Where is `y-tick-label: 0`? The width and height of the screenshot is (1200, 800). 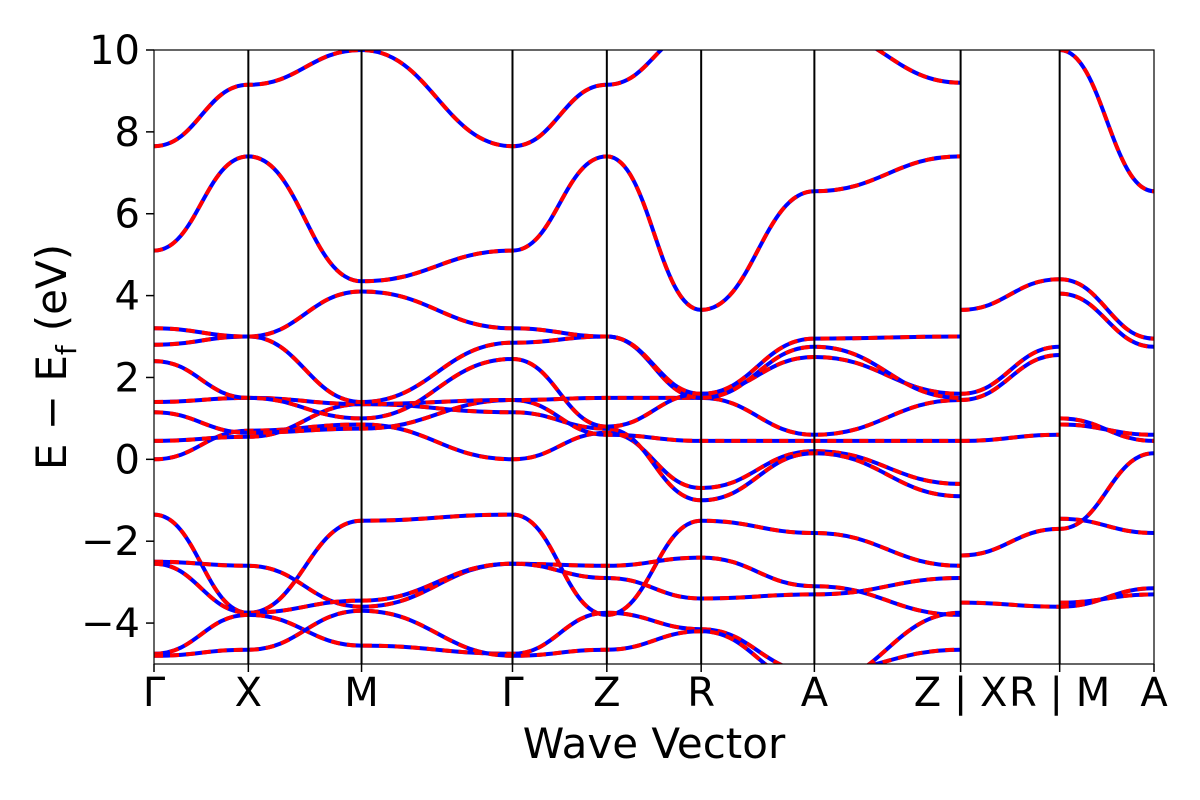 y-tick-label: 0 is located at coordinates (127, 460).